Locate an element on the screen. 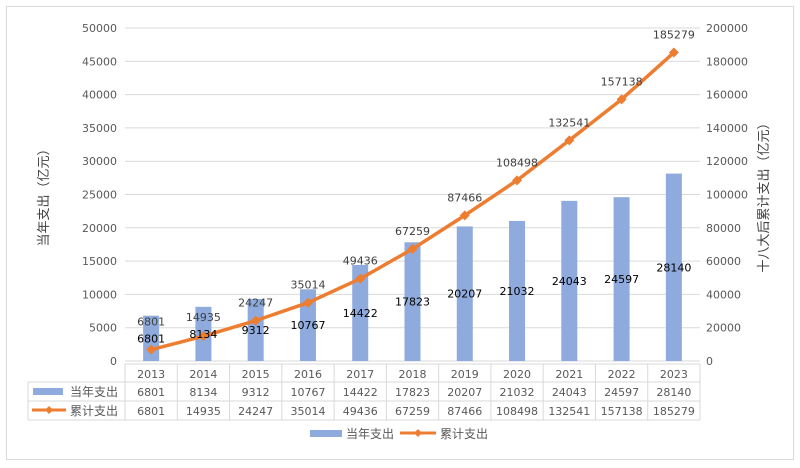 This screenshot has height=468, width=800. legend-line-marker is located at coordinates (418, 433).